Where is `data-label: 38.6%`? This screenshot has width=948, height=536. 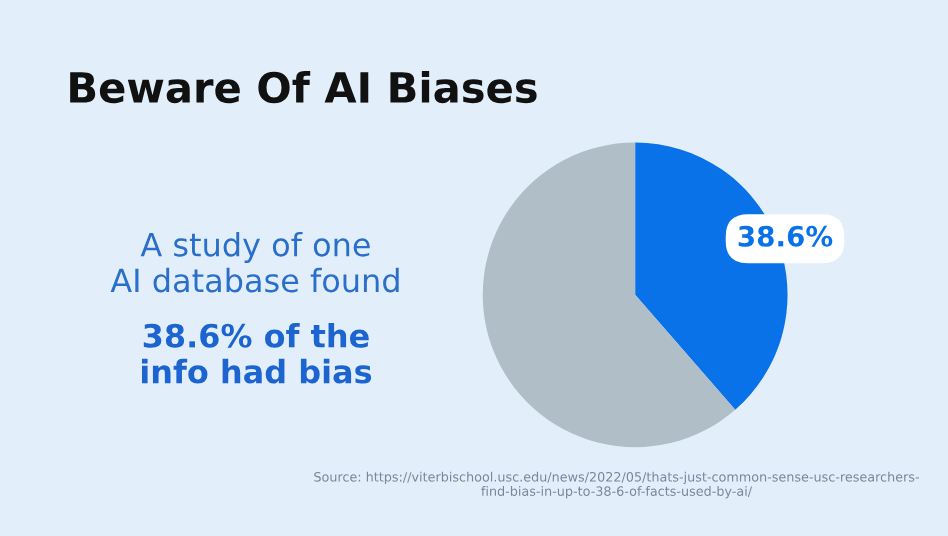
data-label: 38.6% is located at coordinates (785, 236).